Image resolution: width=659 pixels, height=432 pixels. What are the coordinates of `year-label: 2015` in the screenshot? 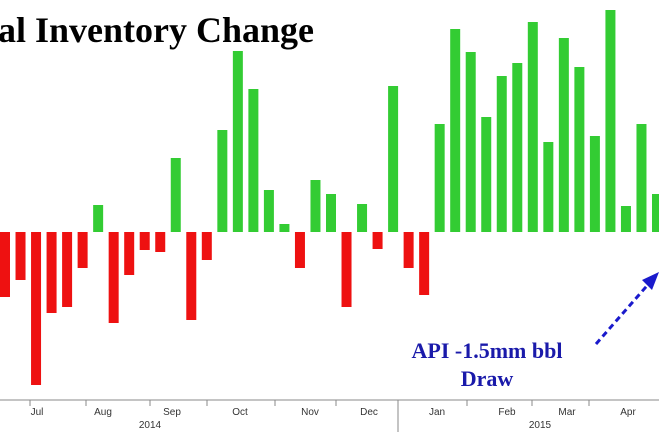 It's located at (540, 425).